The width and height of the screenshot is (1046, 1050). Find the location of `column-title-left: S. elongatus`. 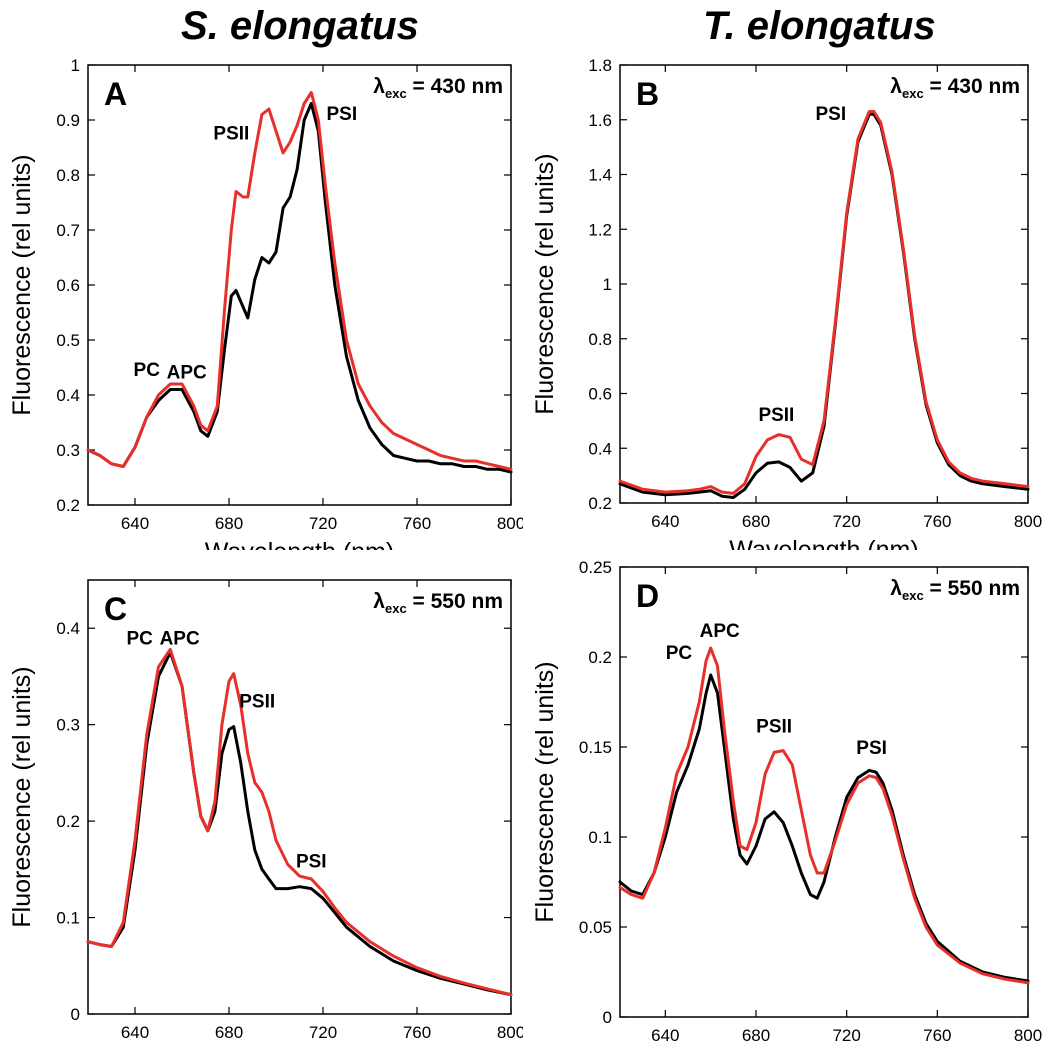

column-title-left: S. elongatus is located at coordinates (300, 26).